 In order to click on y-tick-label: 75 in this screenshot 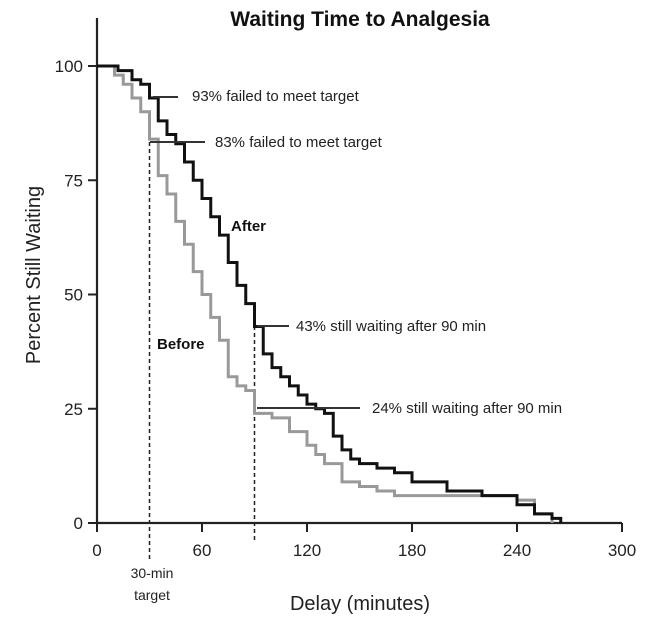, I will do `click(73, 180)`.